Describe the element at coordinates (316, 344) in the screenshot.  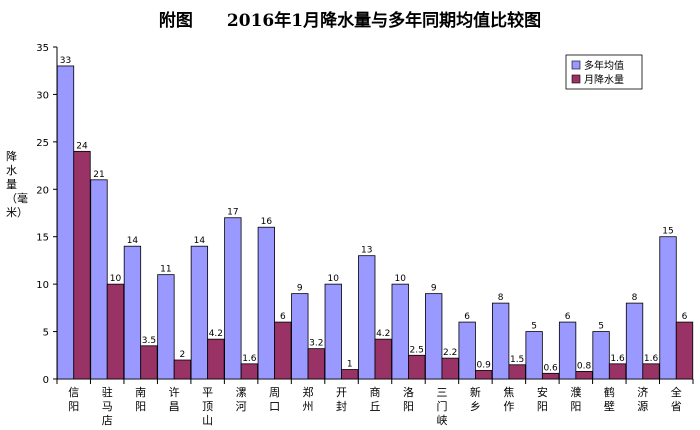
I see `data-label: 3.2` at that location.